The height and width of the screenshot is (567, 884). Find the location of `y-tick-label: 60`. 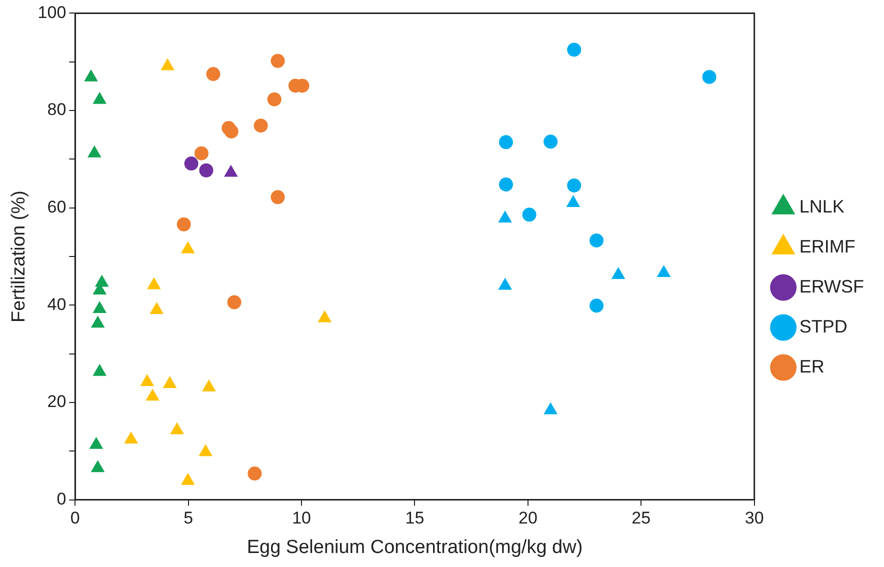

y-tick-label: 60 is located at coordinates (56, 207).